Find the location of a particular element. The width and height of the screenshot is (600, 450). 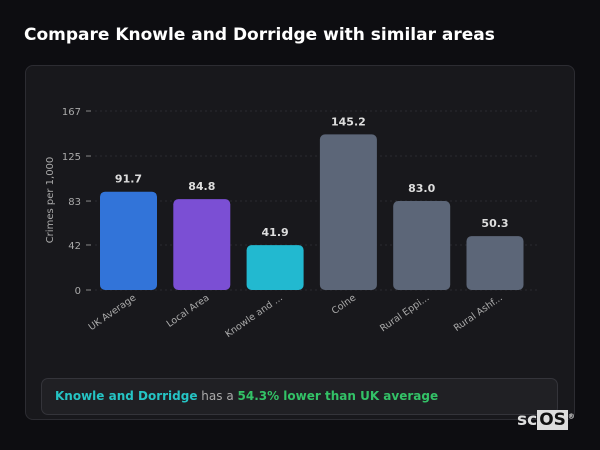

y-tick-label: 83 is located at coordinates (74, 202).